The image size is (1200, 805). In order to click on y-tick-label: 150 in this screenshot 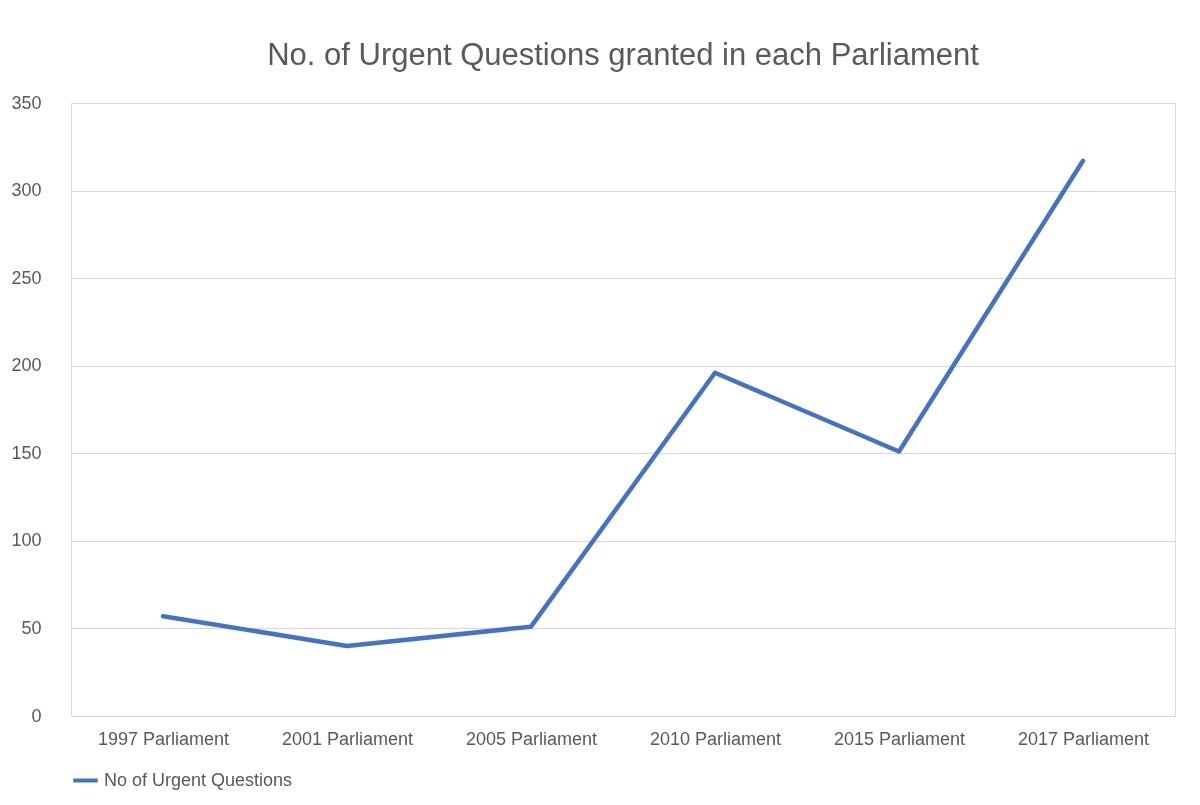, I will do `click(26, 452)`.